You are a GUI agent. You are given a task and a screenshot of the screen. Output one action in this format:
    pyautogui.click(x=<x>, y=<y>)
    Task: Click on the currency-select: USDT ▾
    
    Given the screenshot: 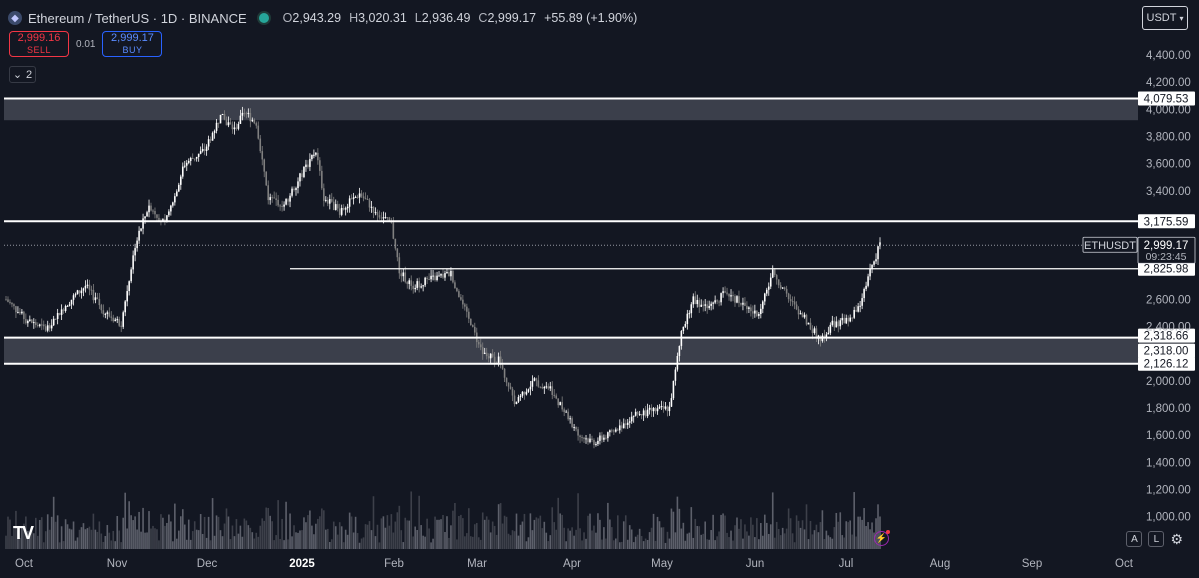 What is the action you would take?
    pyautogui.click(x=1165, y=18)
    